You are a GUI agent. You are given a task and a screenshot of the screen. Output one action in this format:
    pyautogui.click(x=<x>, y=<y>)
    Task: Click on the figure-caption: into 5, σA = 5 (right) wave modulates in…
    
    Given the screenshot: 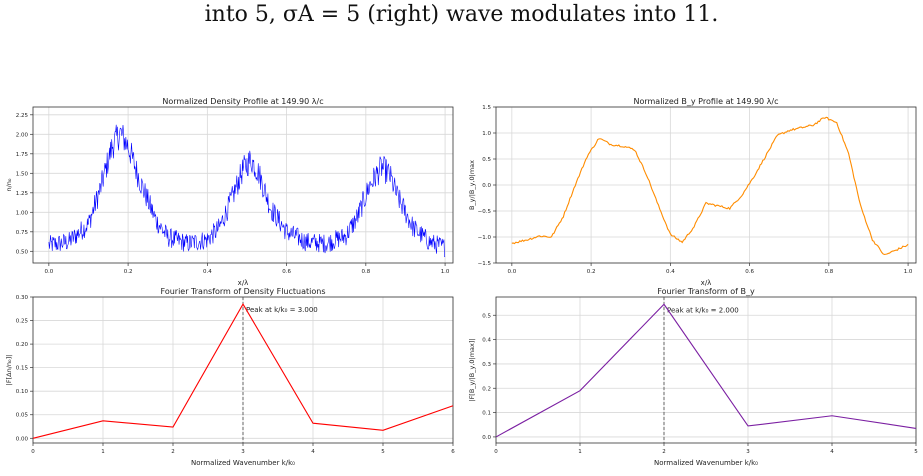 What is the action you would take?
    pyautogui.click(x=461, y=14)
    